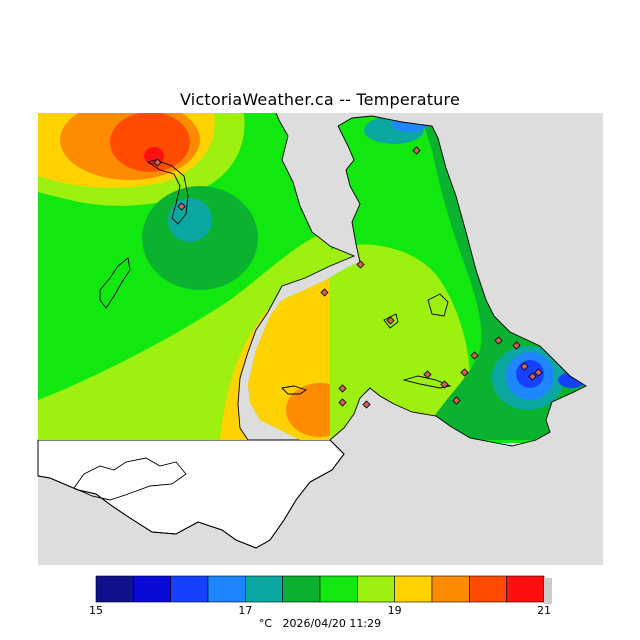  Describe the element at coordinates (332, 623) in the screenshot. I see `legend-timestamp: 2026/04/20 11:29` at that location.